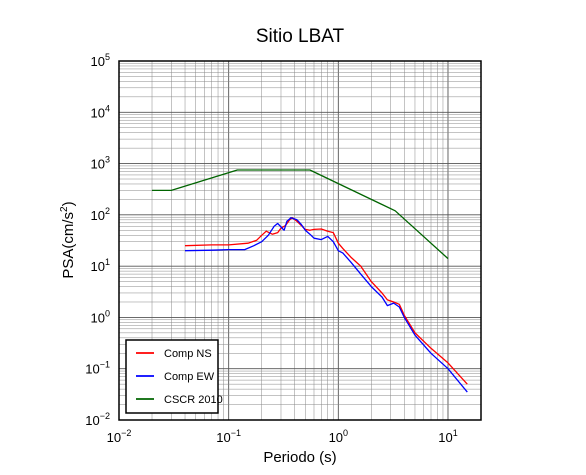  Describe the element at coordinates (189, 377) in the screenshot. I see `legend-label-comp-ew: Comp EW` at that location.